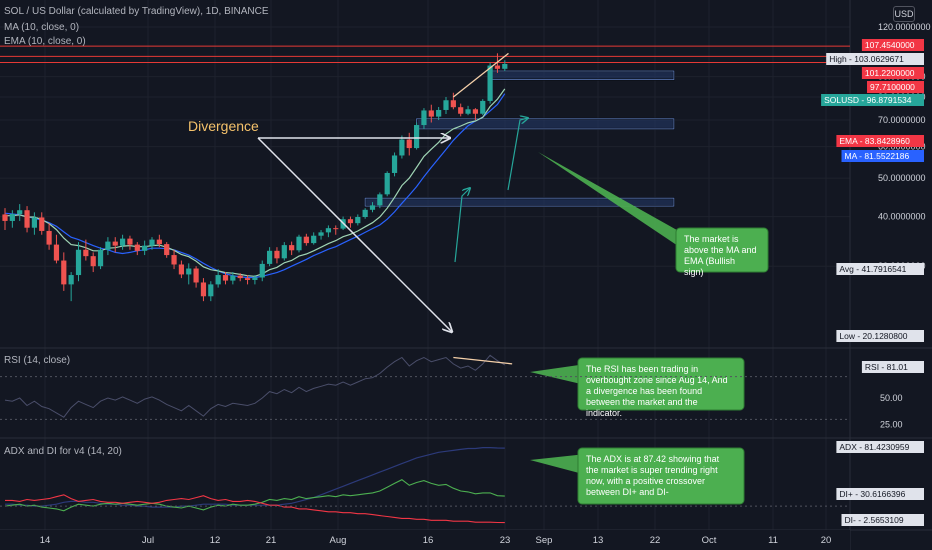  What do you see at coordinates (655, 540) in the screenshot?
I see `time-tick-label: 22` at bounding box center [655, 540].